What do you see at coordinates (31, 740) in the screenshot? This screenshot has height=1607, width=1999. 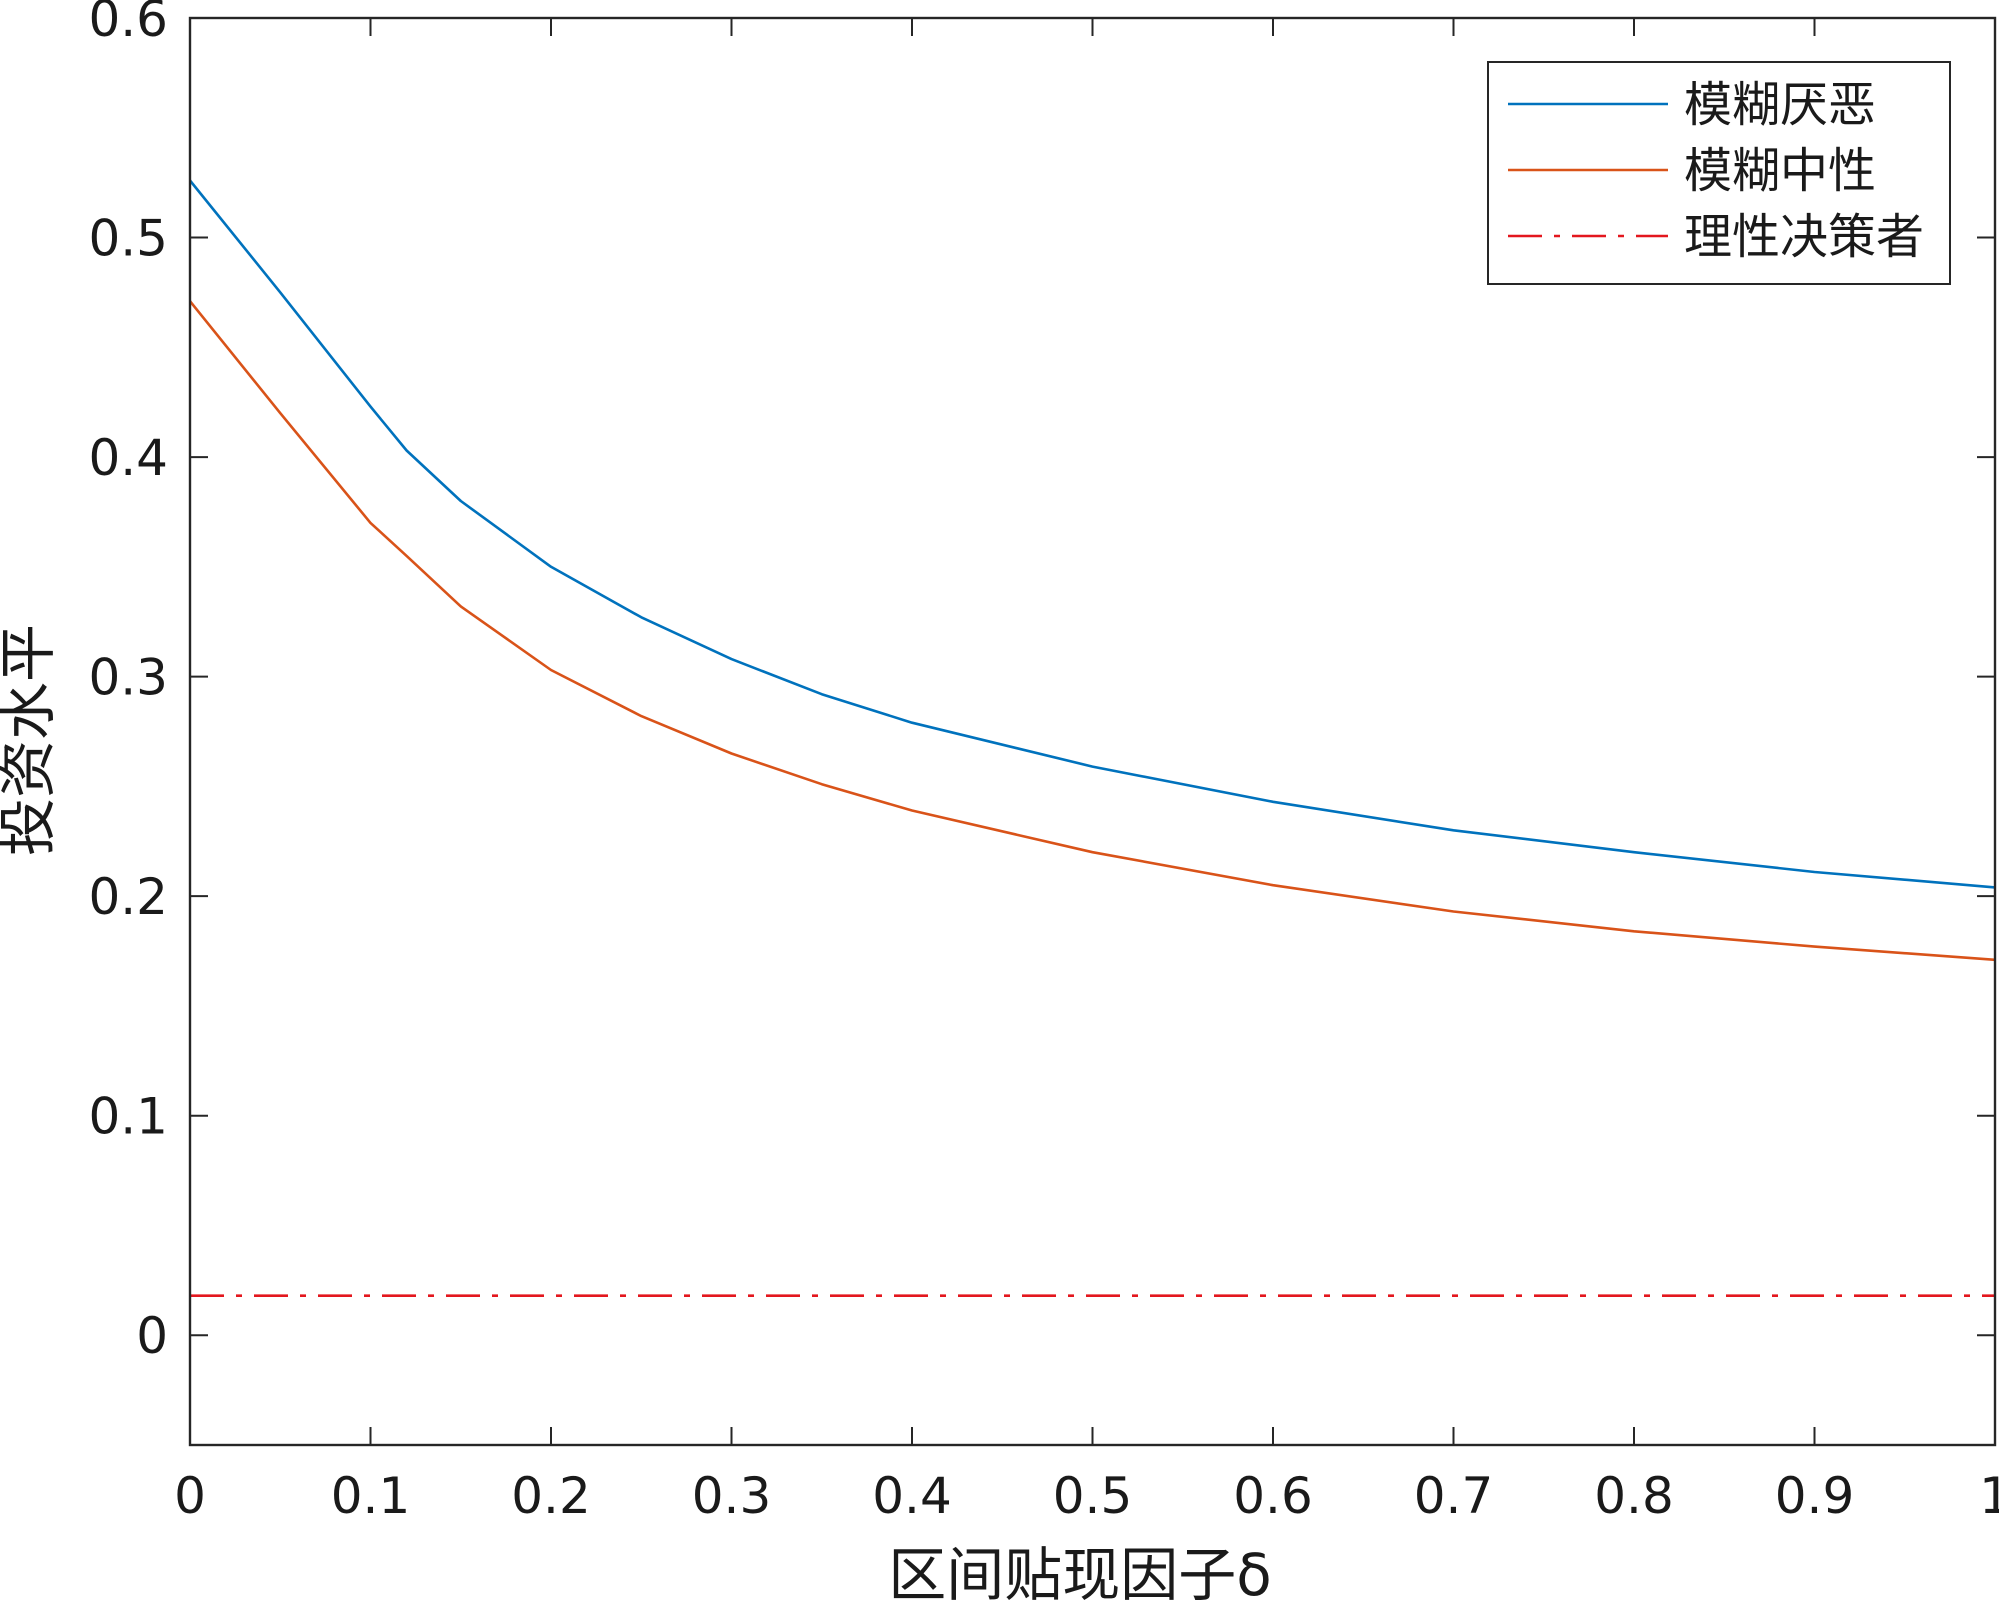 I see `y-axis-title: 投资水平` at bounding box center [31, 740].